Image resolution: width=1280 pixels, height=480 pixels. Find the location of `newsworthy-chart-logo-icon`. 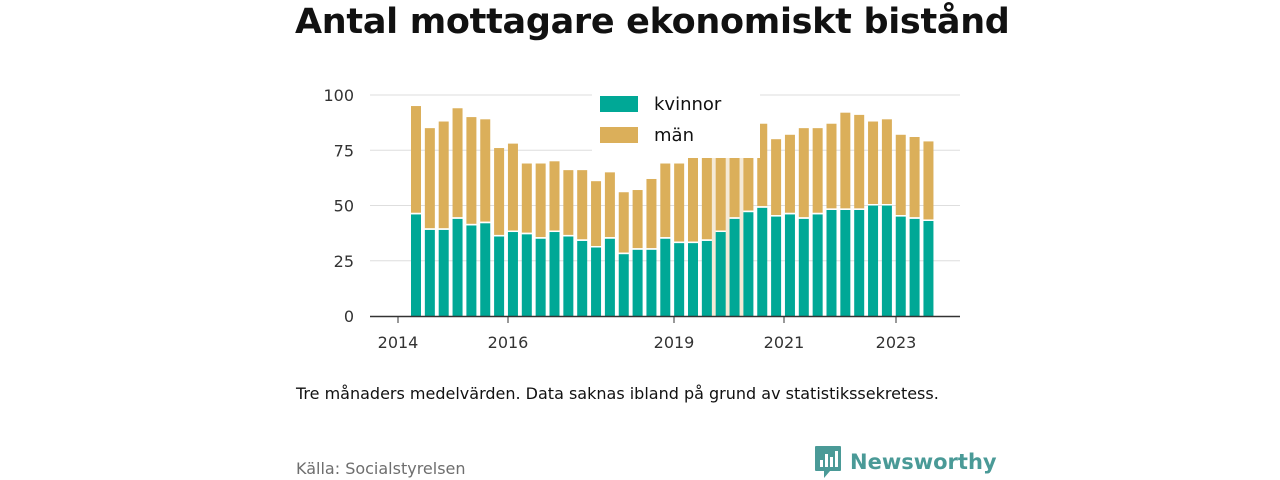

newsworthy-chart-logo-icon is located at coordinates (828, 462).